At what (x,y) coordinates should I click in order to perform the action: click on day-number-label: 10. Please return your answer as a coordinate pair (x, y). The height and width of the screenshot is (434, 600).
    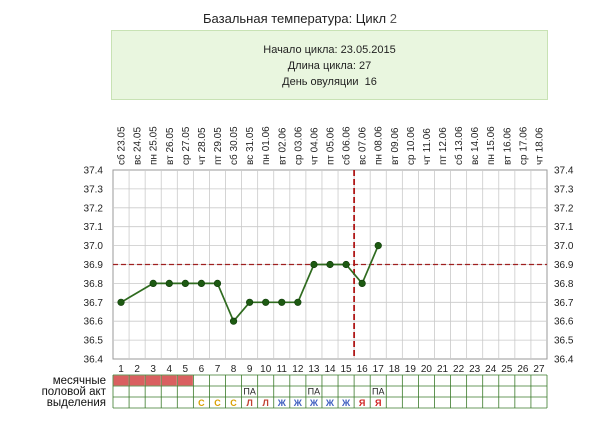
    Looking at the image, I should click on (266, 369).